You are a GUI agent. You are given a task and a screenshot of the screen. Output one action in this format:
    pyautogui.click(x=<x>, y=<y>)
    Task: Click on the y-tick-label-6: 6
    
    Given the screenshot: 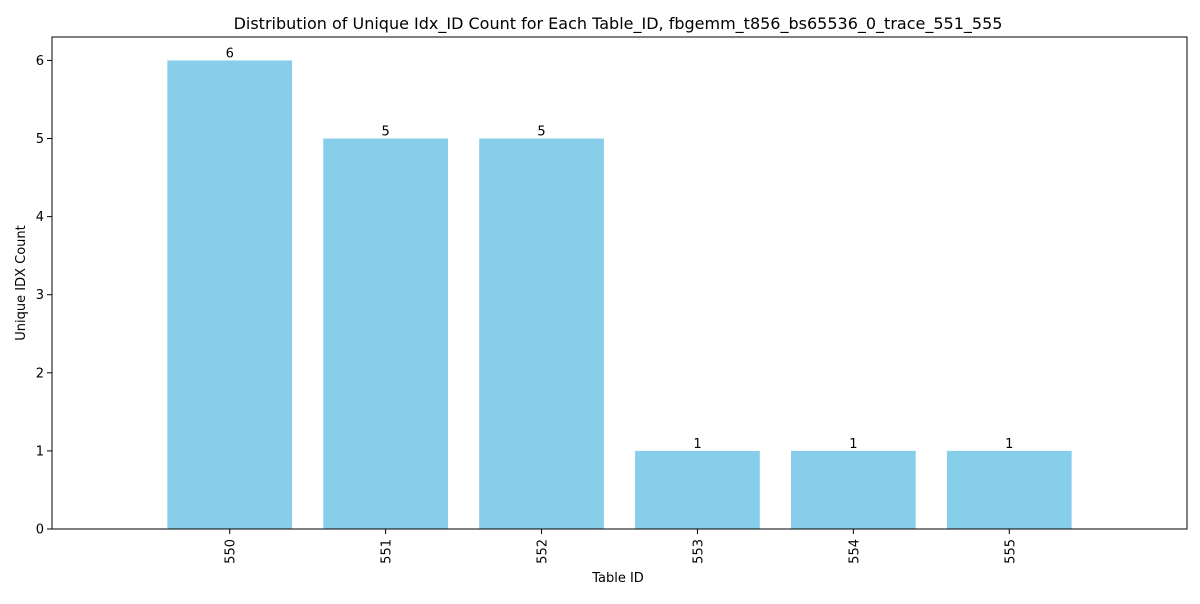 What is the action you would take?
    pyautogui.click(x=40, y=61)
    